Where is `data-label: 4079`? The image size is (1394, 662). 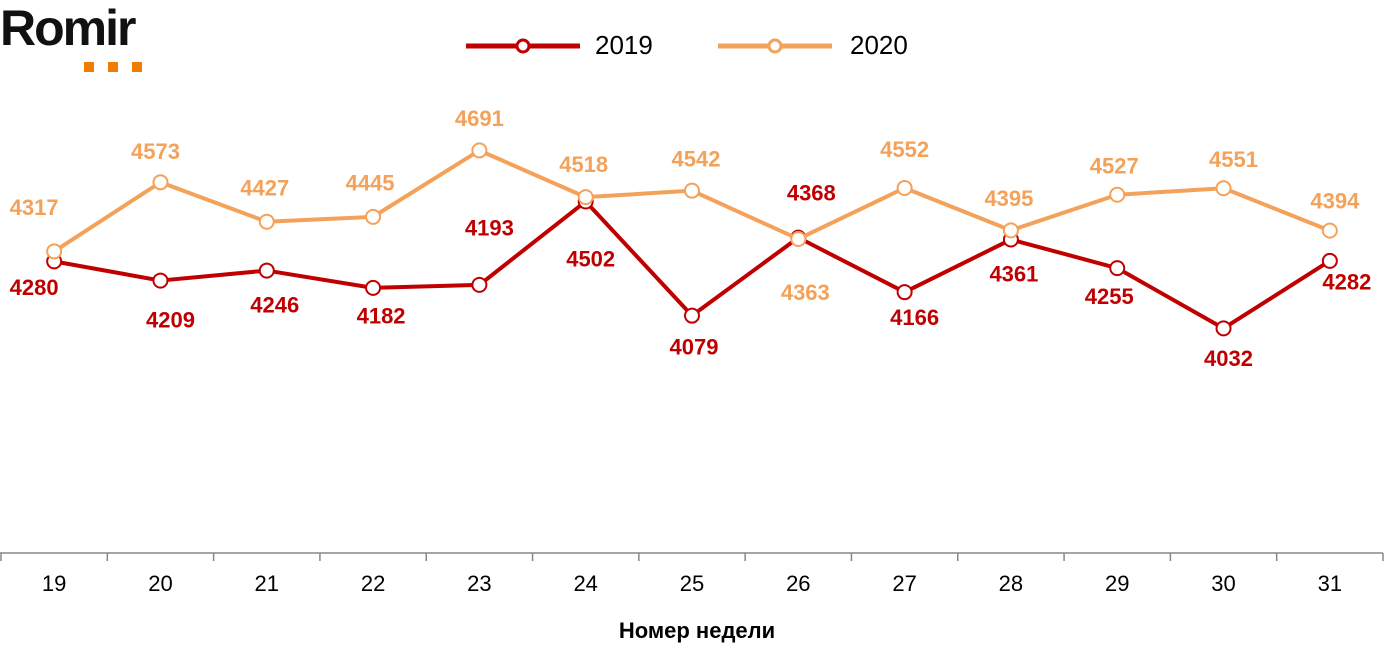
data-label: 4079 is located at coordinates (694, 346).